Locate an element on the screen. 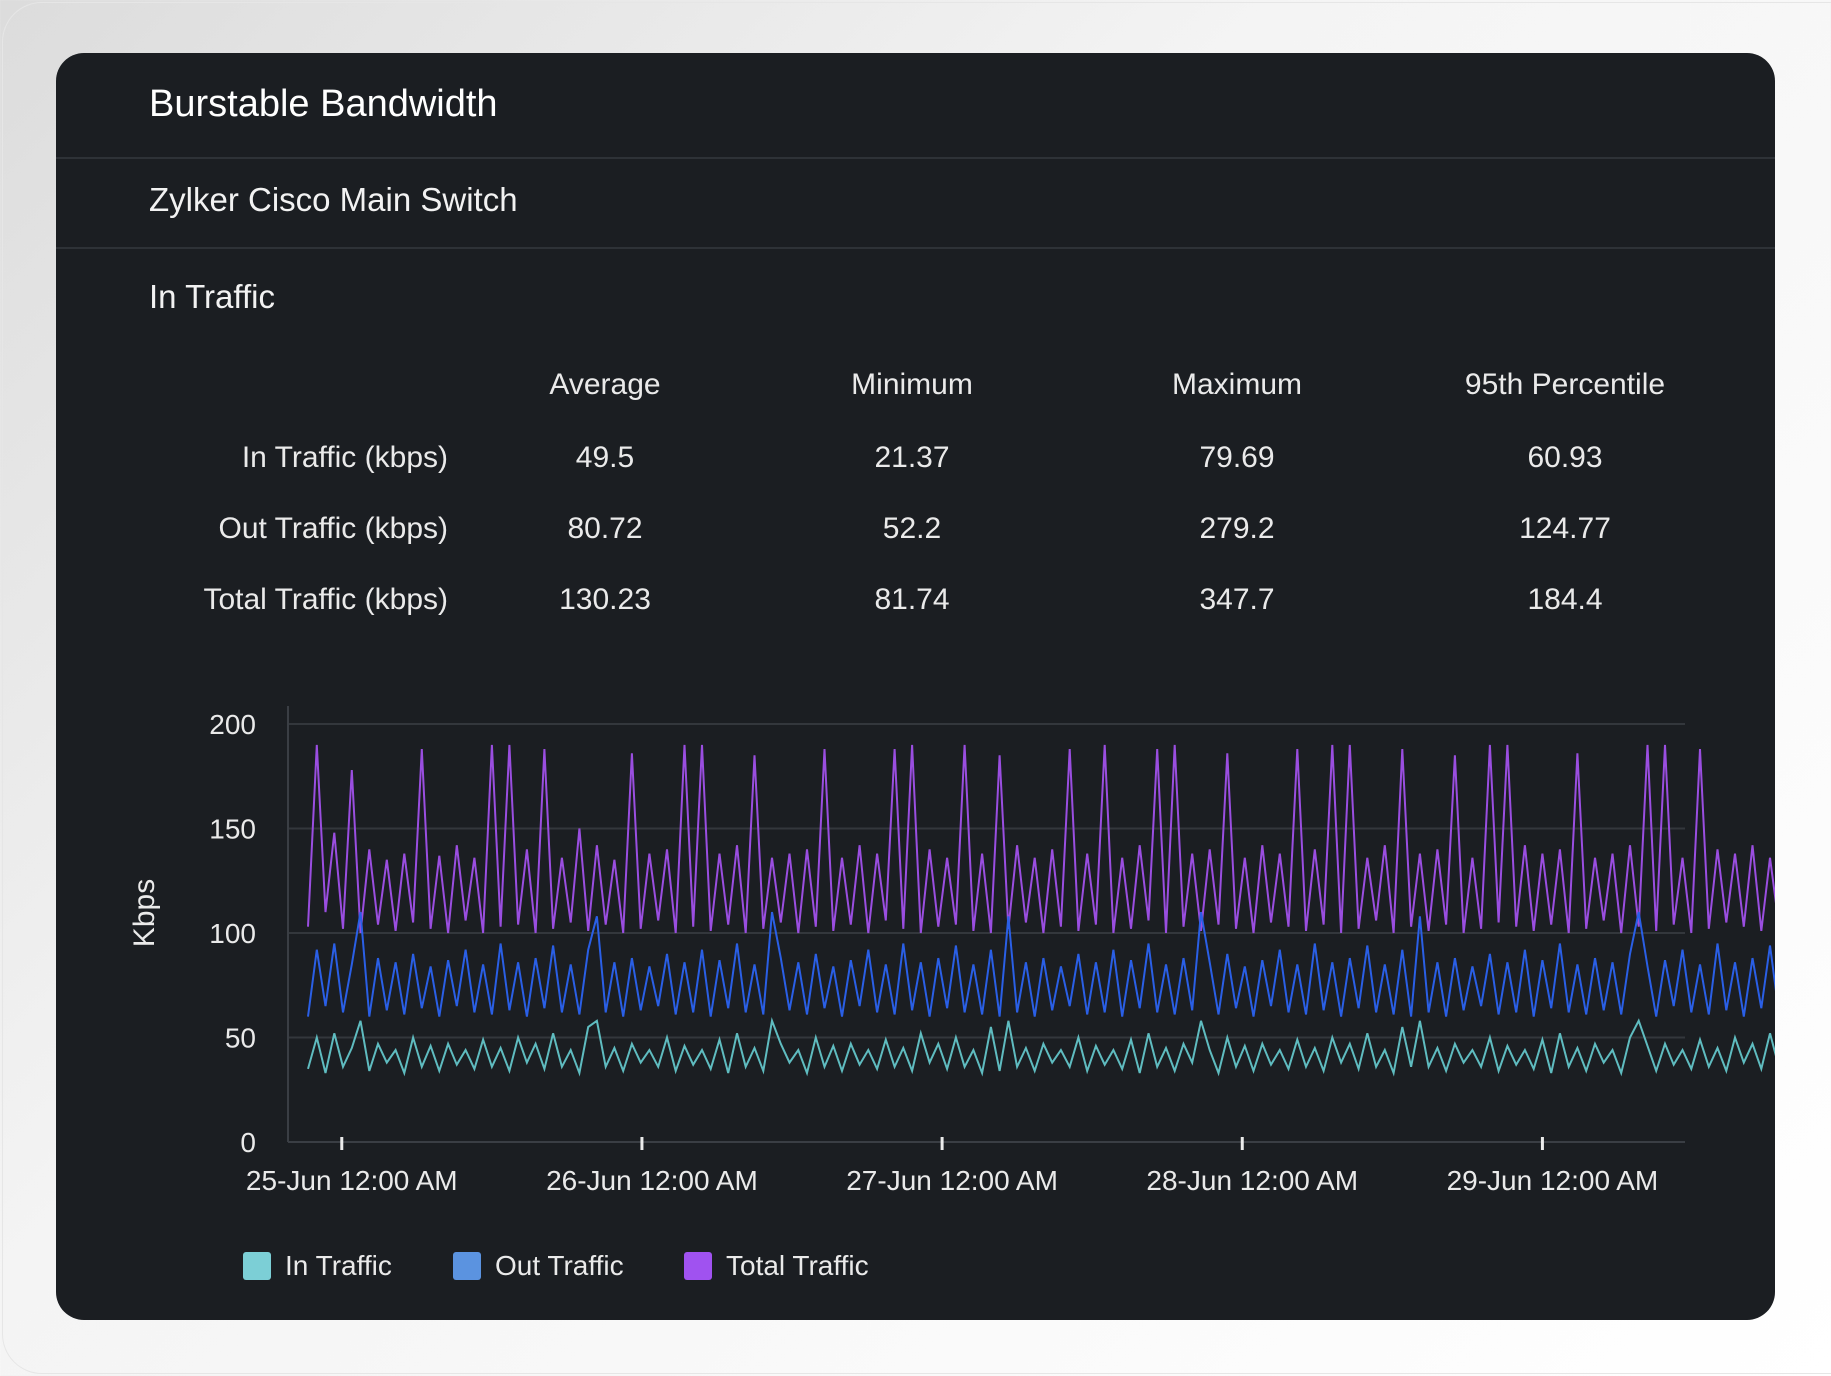 The image size is (1831, 1376). row-label: Total Traffic (kbps) is located at coordinates (325, 599).